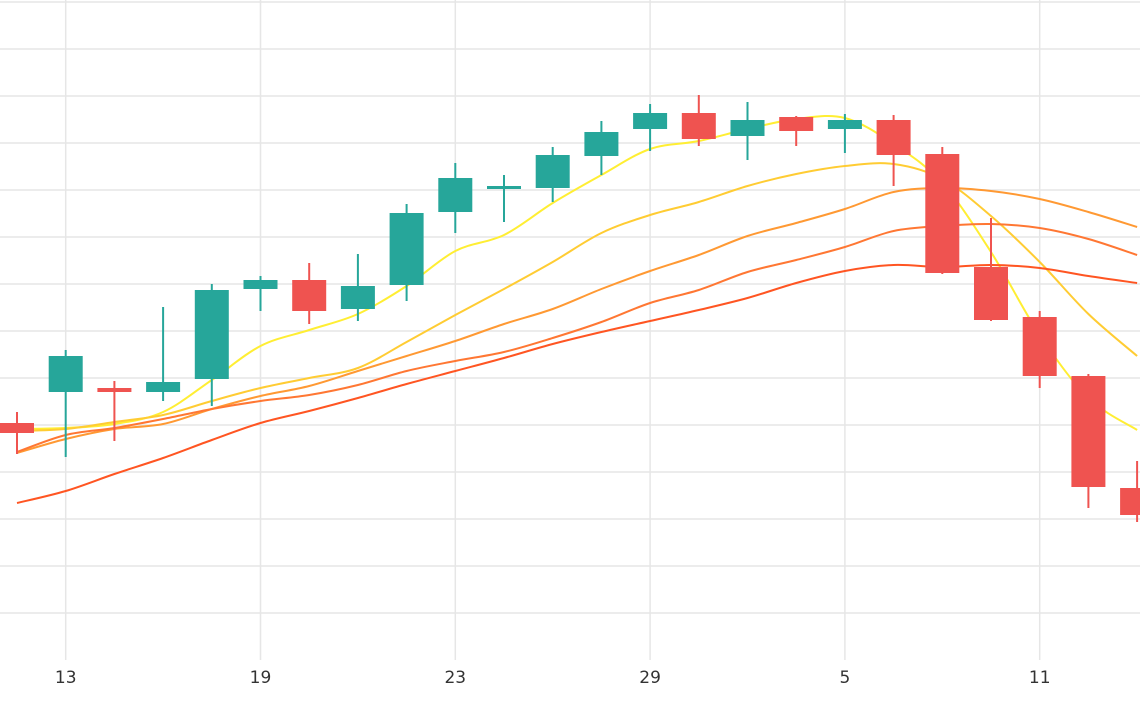 This screenshot has width=1140, height=710. What do you see at coordinates (261, 678) in the screenshot?
I see `x-tick-label: 19` at bounding box center [261, 678].